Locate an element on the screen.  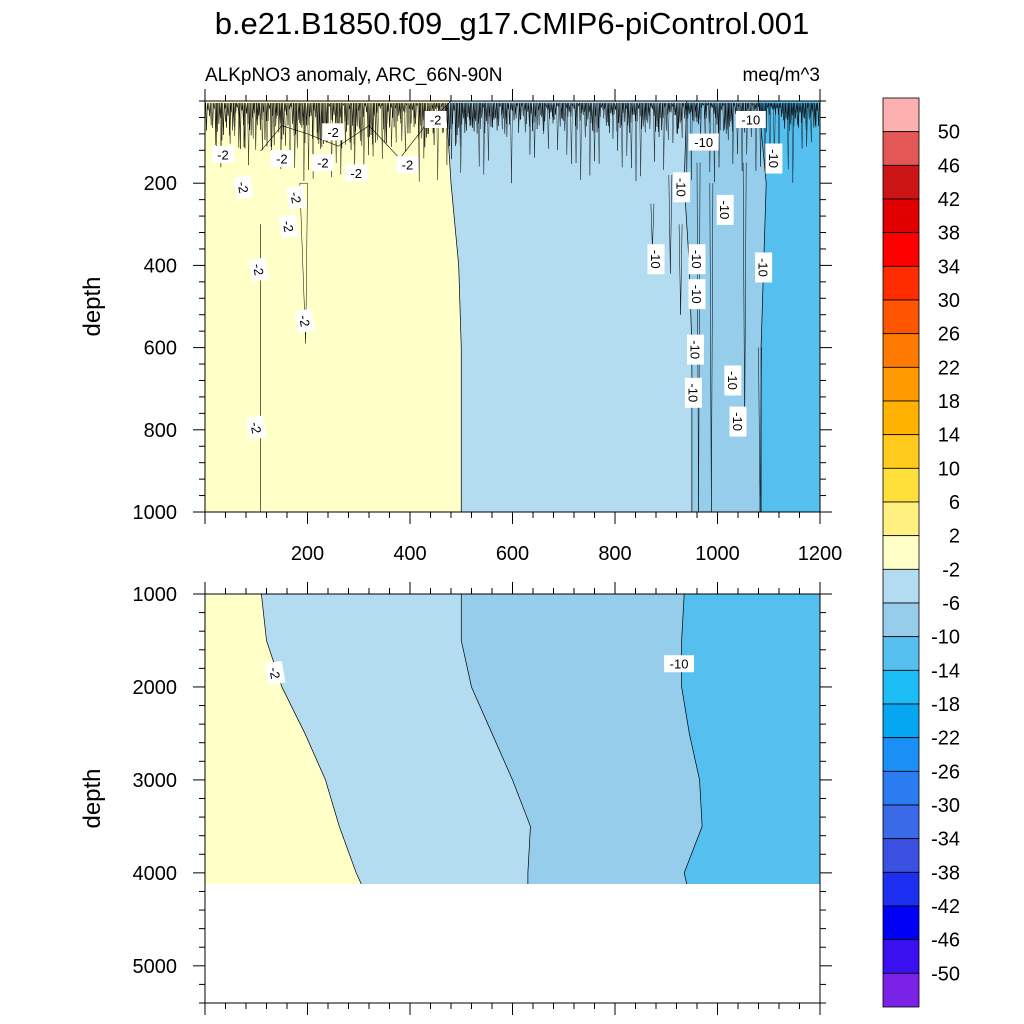
colorbar-label: -38 is located at coordinates (945, 873).